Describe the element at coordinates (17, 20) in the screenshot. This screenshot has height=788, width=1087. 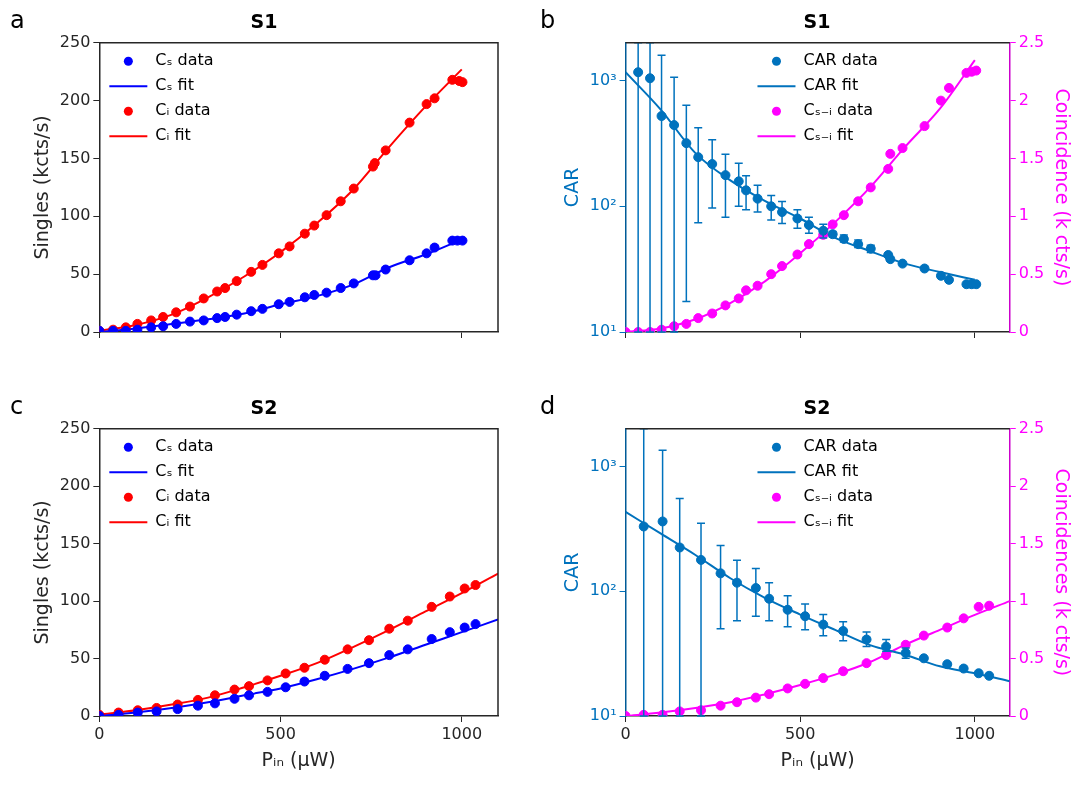
I see `text: a` at that location.